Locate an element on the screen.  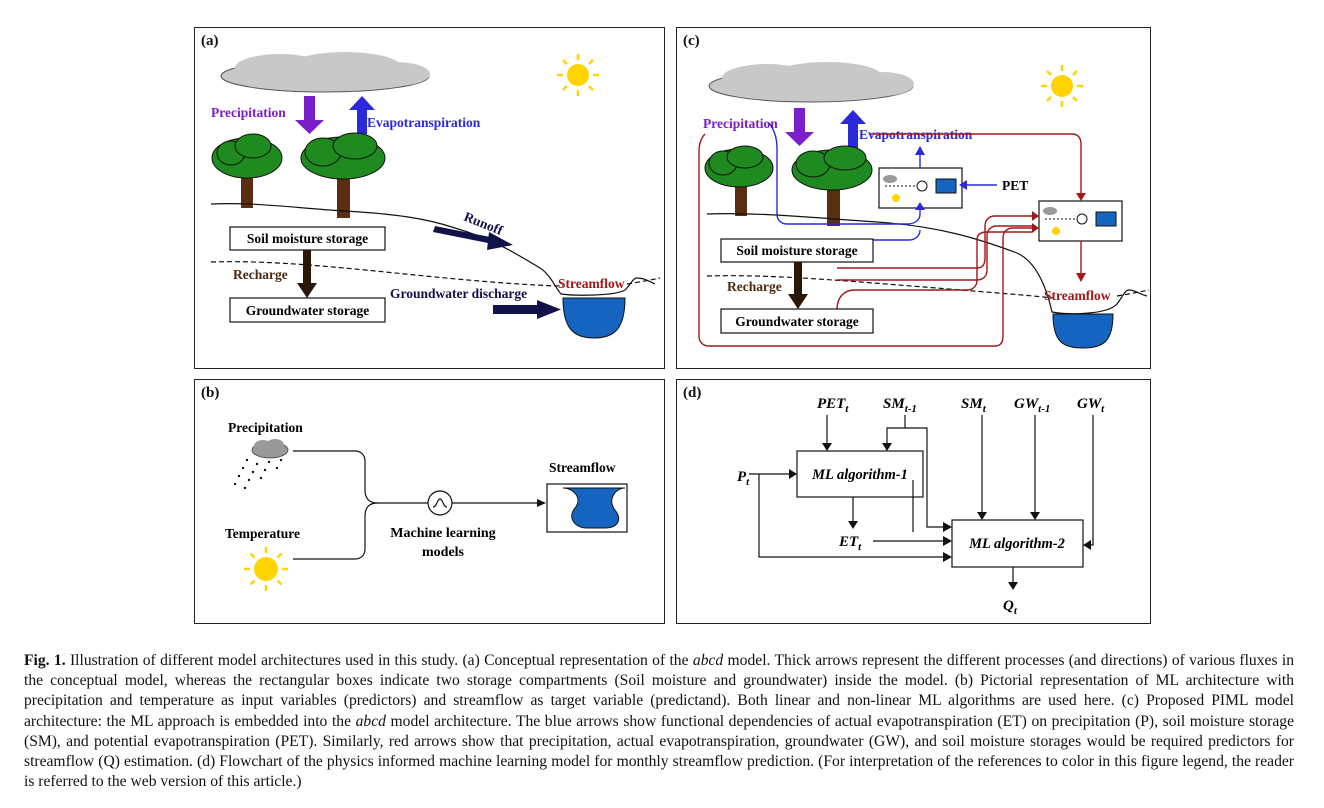
input-connectors is located at coordinates (415, 505).